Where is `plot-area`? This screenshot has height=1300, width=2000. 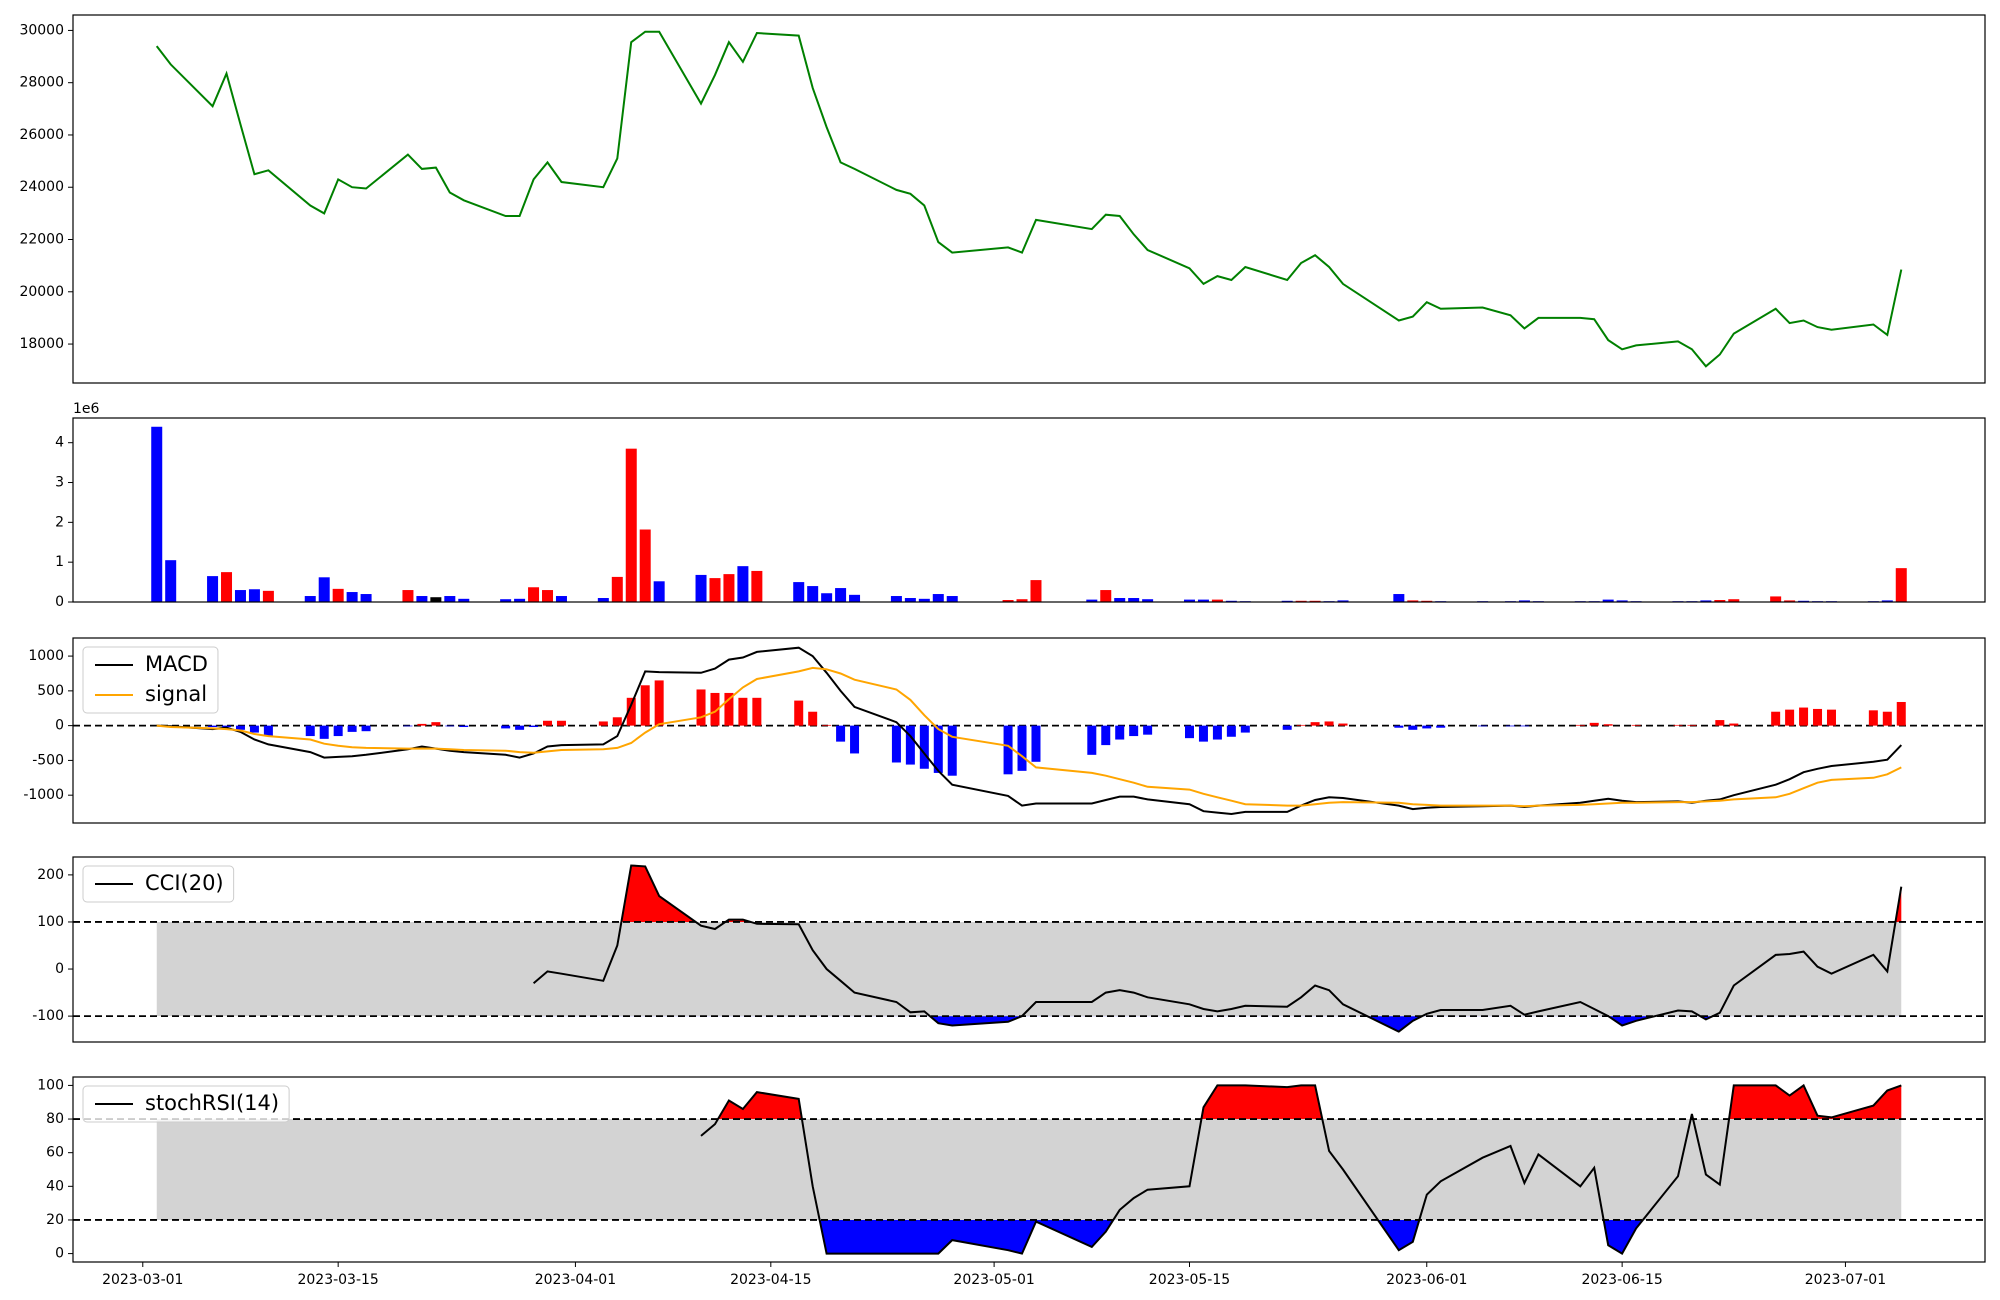 plot-area is located at coordinates (1029, 514).